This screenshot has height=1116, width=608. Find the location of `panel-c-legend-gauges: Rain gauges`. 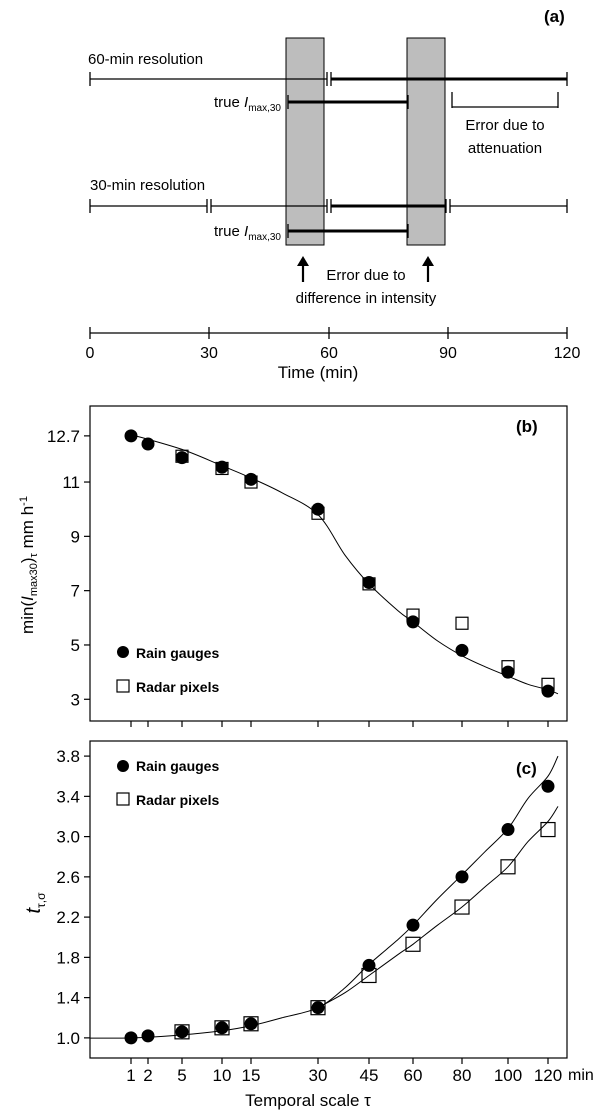

panel-c-legend-gauges: Rain gauges is located at coordinates (177, 766).